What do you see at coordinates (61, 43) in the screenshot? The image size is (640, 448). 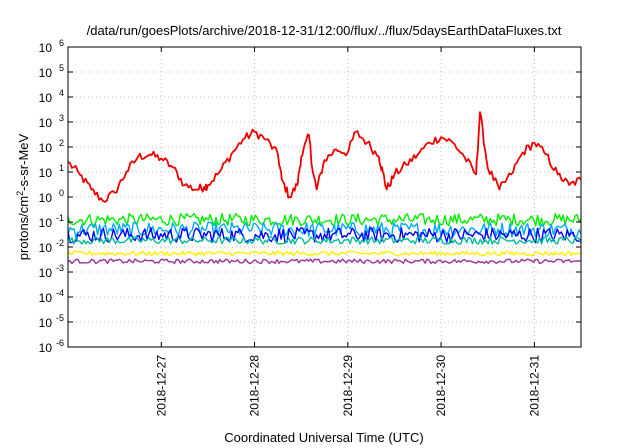 I see `y-tick-exponent: 6` at bounding box center [61, 43].